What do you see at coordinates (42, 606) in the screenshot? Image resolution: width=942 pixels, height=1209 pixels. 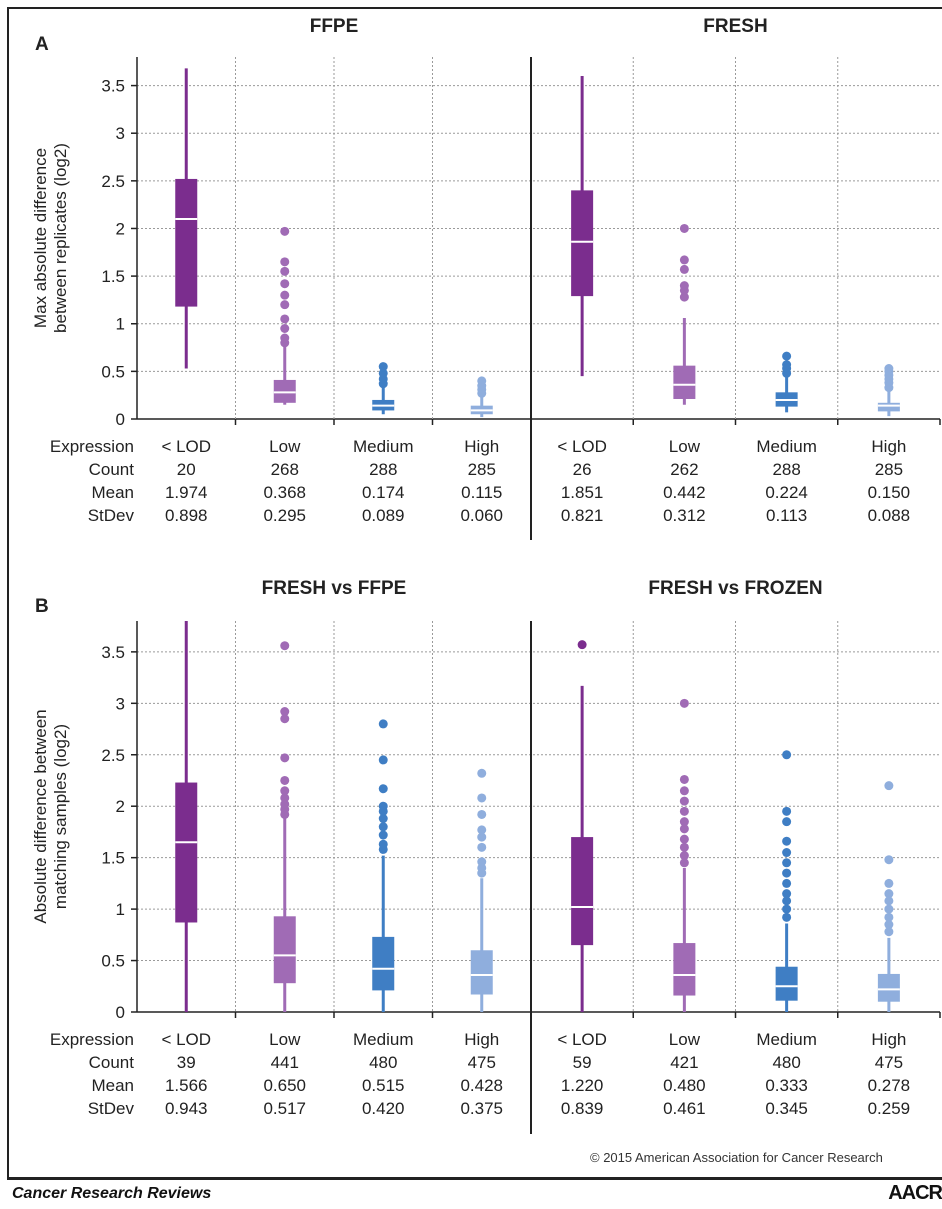 I see `panel-label: B` at bounding box center [42, 606].